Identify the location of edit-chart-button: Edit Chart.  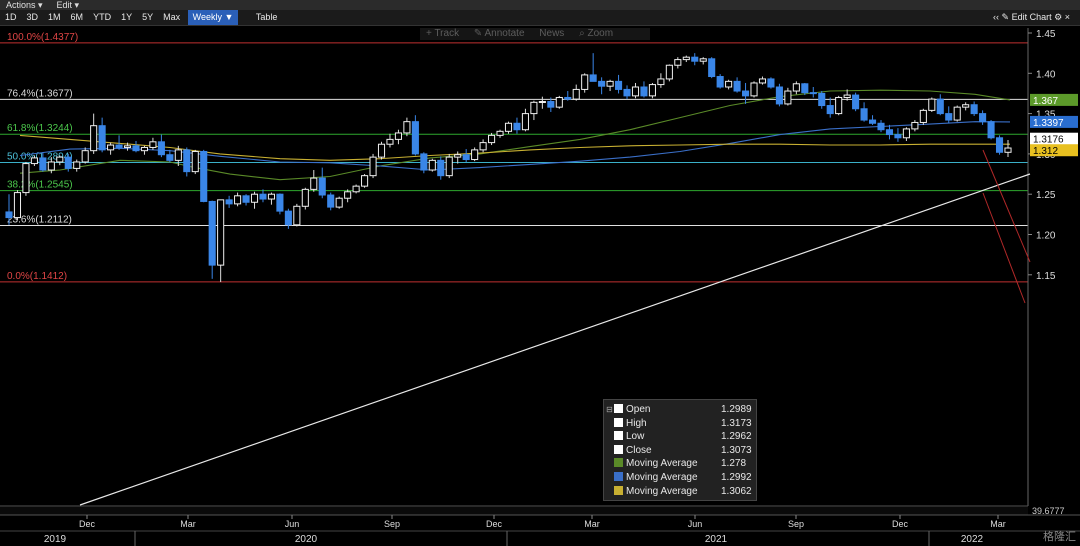
(1031, 17).